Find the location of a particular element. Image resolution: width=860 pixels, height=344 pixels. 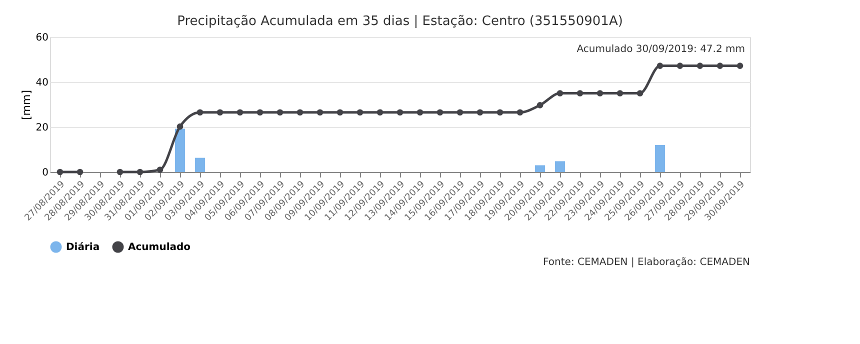

y-tick-label: 40 is located at coordinates (42, 83).